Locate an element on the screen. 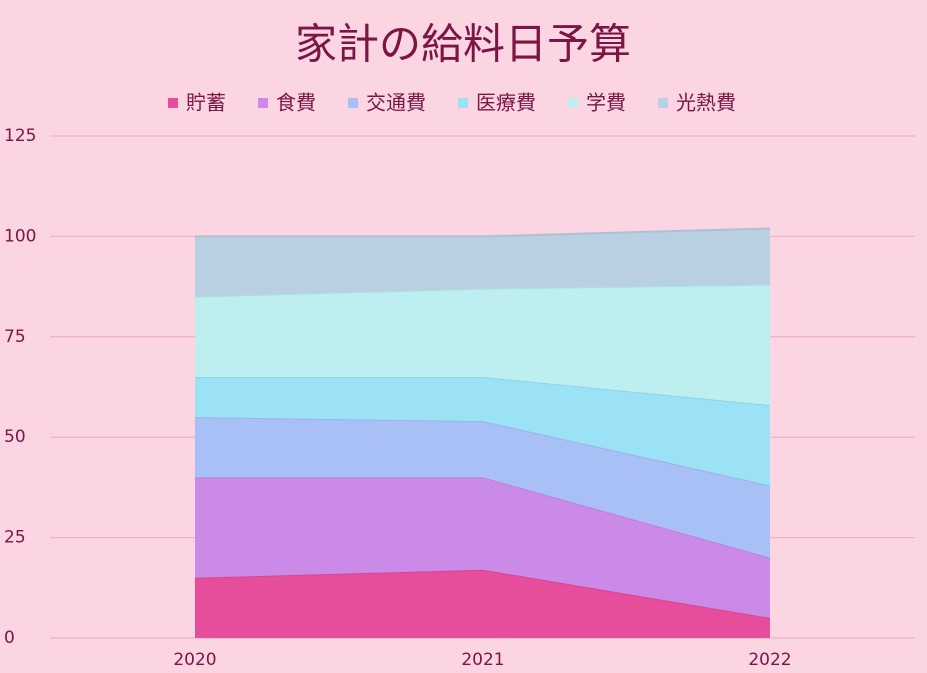 Image resolution: width=927 pixels, height=673 pixels. area-edge is located at coordinates (483, 232).